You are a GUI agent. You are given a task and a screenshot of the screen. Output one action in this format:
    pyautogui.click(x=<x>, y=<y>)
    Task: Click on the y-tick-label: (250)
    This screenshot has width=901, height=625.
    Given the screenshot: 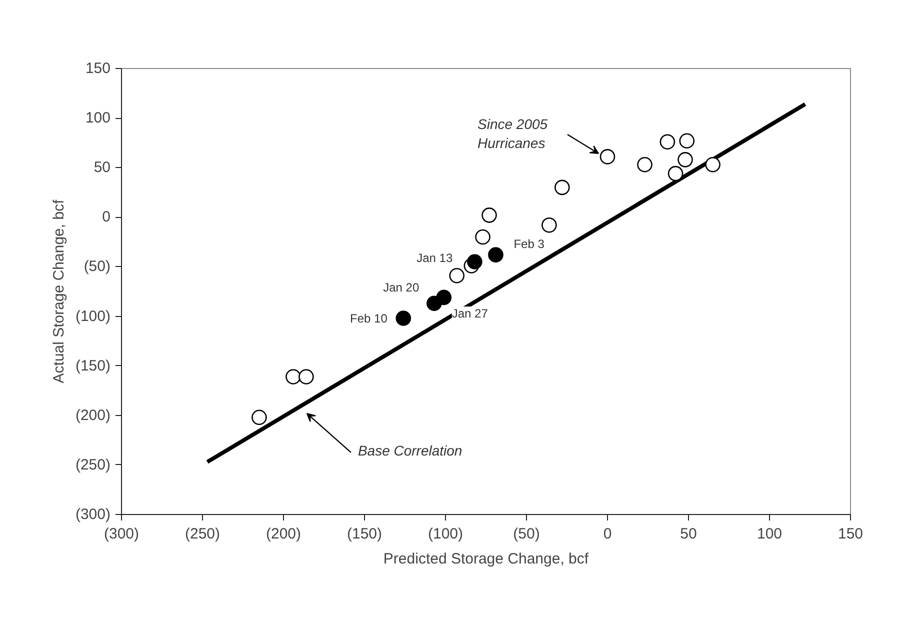 What is the action you would take?
    pyautogui.click(x=93, y=465)
    